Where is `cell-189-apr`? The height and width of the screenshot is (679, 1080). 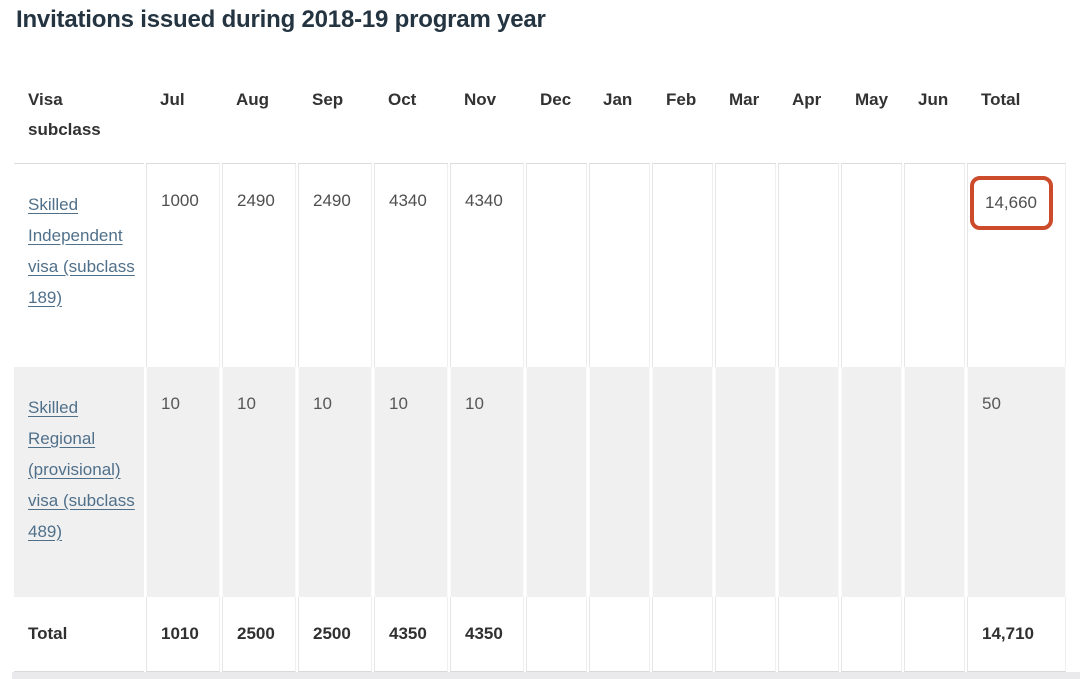 cell-189-apr is located at coordinates (808, 265).